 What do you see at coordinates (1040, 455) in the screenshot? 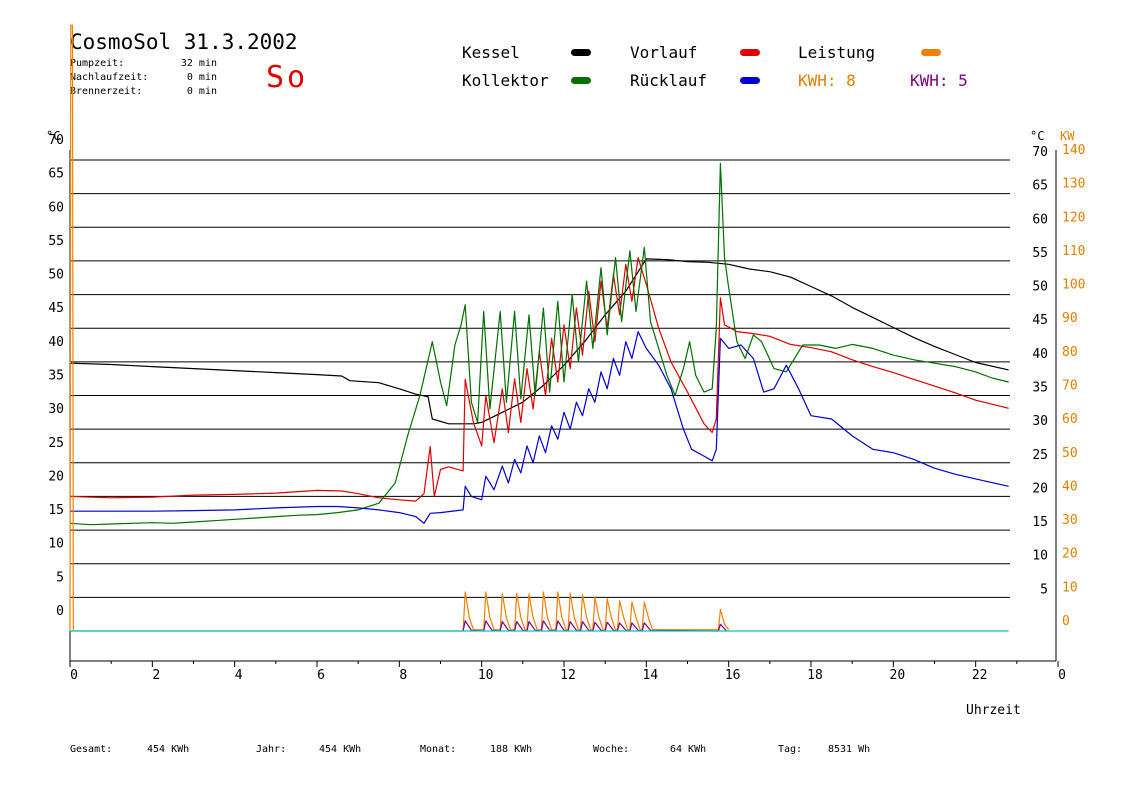
I see `y-tick-label-right: 25` at bounding box center [1040, 455].